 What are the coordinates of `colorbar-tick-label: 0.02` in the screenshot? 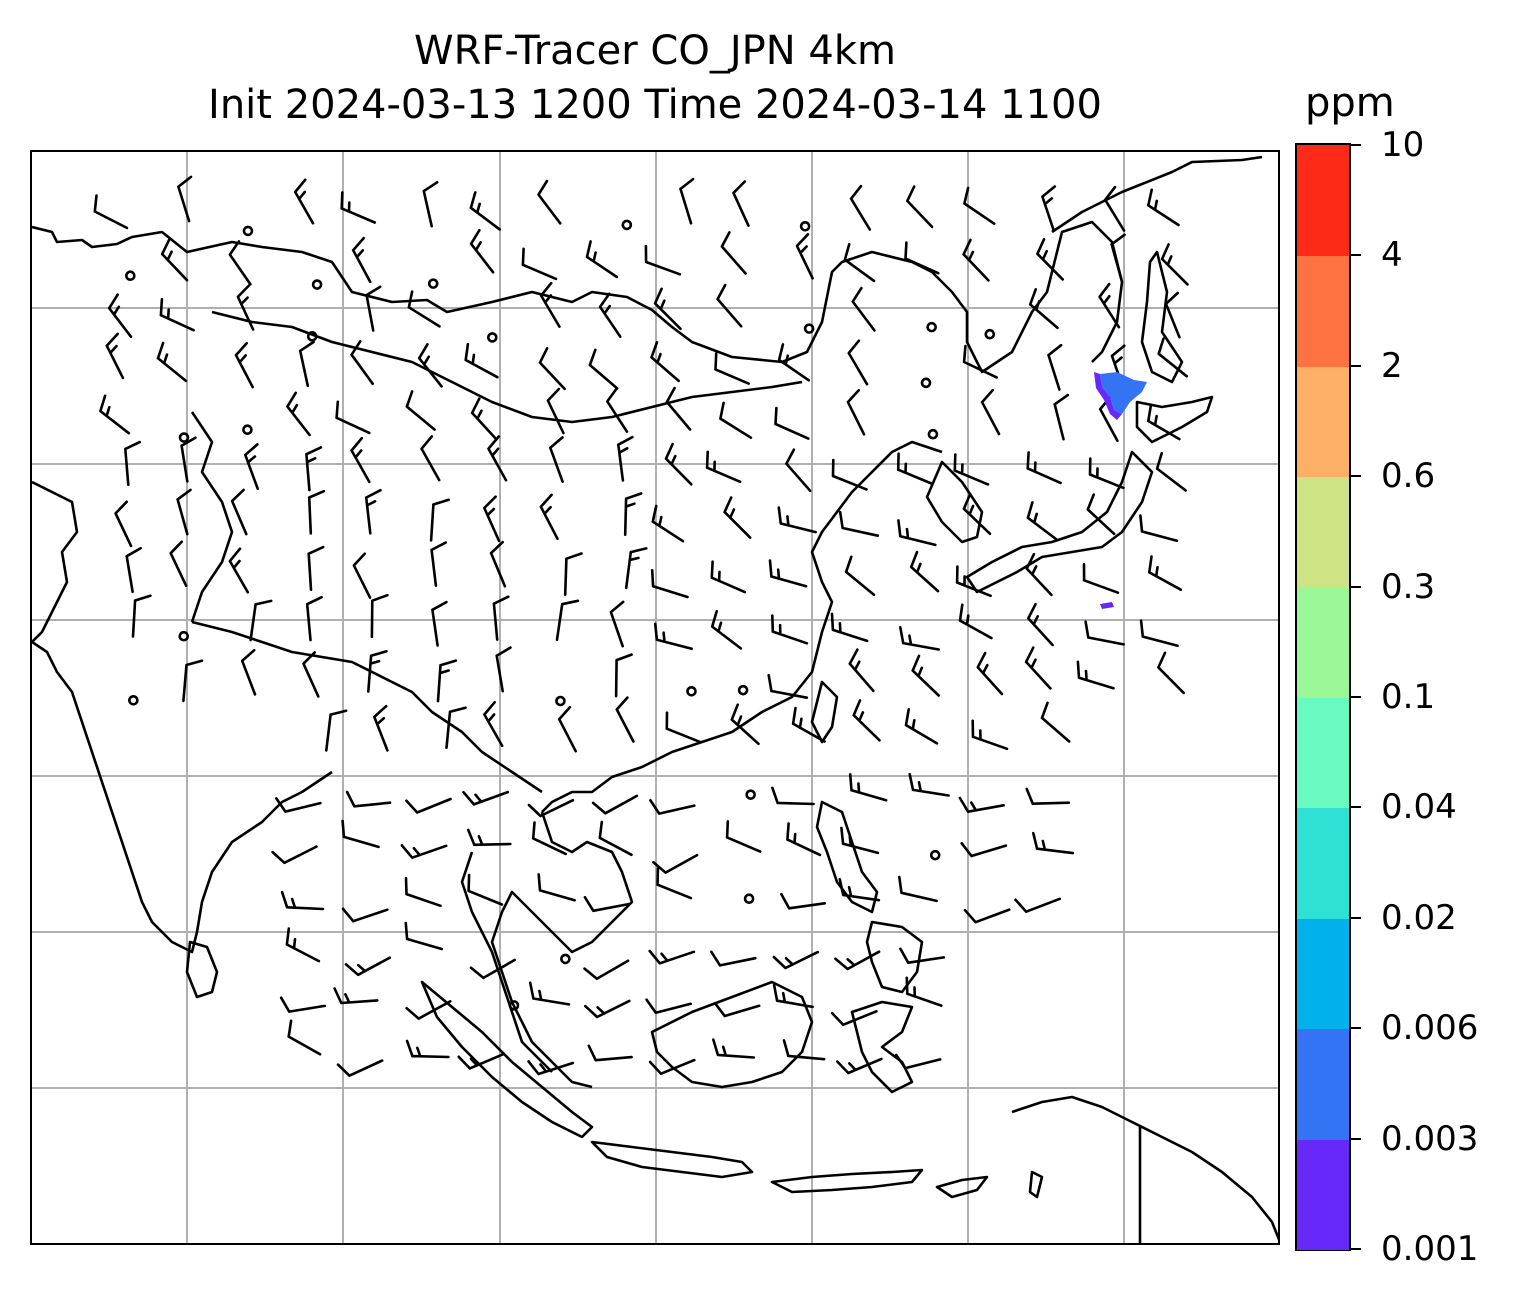 It's located at (1419, 917).